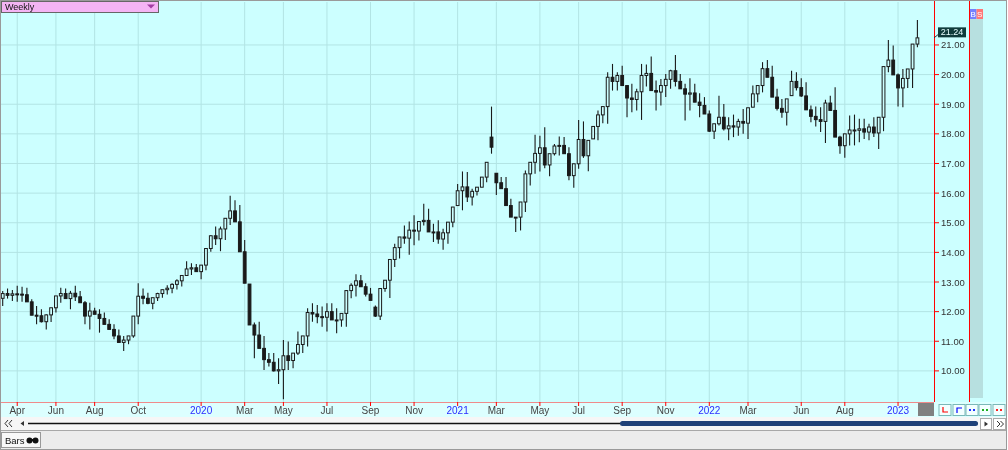 The width and height of the screenshot is (1008, 450). I want to click on y-tick-label: 19.00, so click(953, 104).